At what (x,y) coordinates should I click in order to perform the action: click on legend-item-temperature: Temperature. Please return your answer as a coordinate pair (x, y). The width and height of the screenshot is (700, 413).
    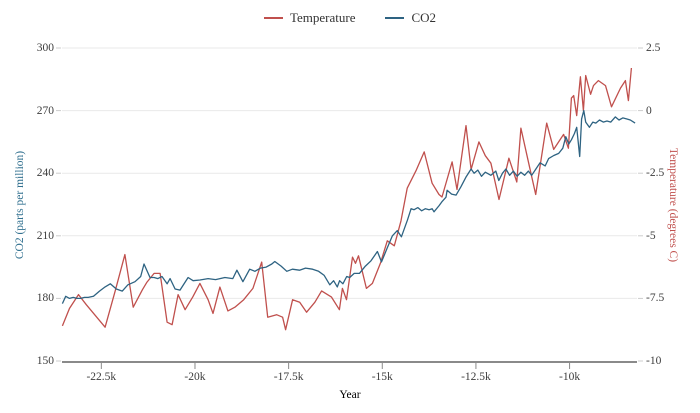
    Looking at the image, I should click on (309, 18).